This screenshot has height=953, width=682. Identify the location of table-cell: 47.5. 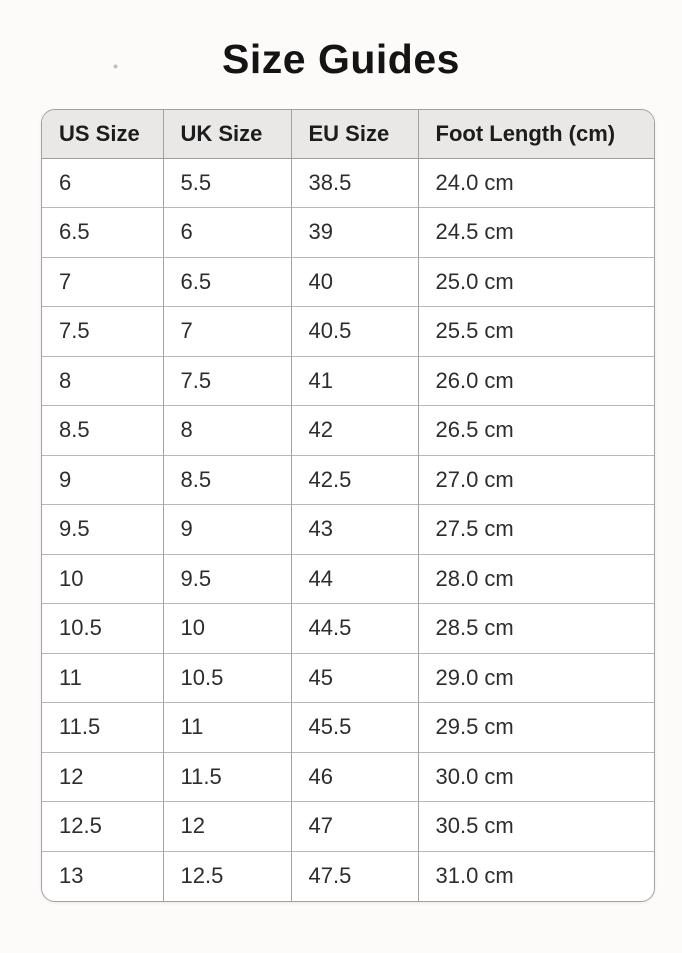
(355, 875).